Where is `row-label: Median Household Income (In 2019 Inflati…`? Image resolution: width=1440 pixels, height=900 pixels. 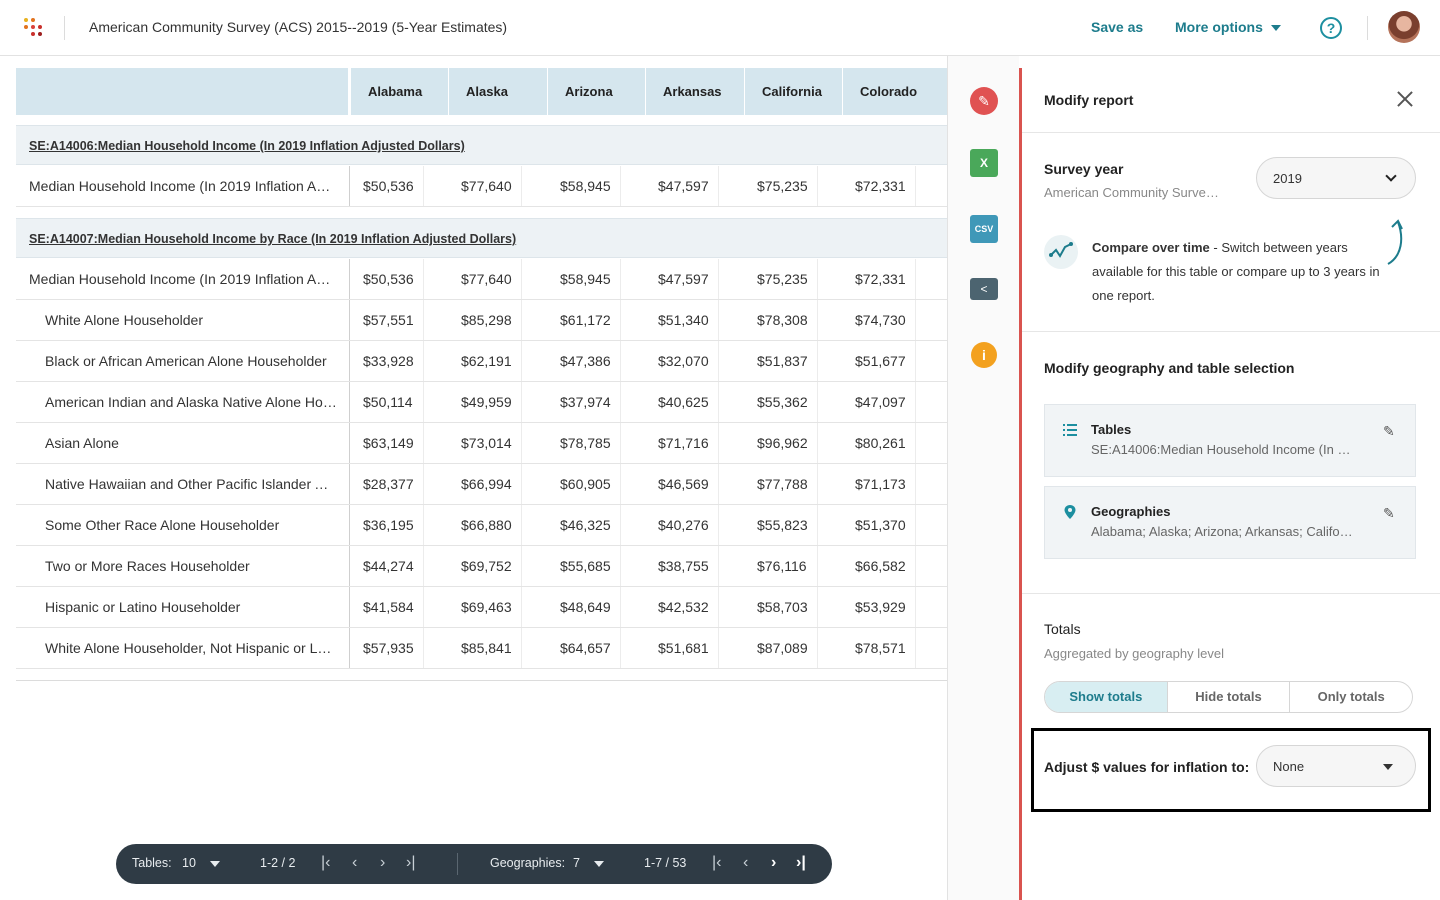
row-label: Median Household Income (In 2019 Inflati… is located at coordinates (183, 186).